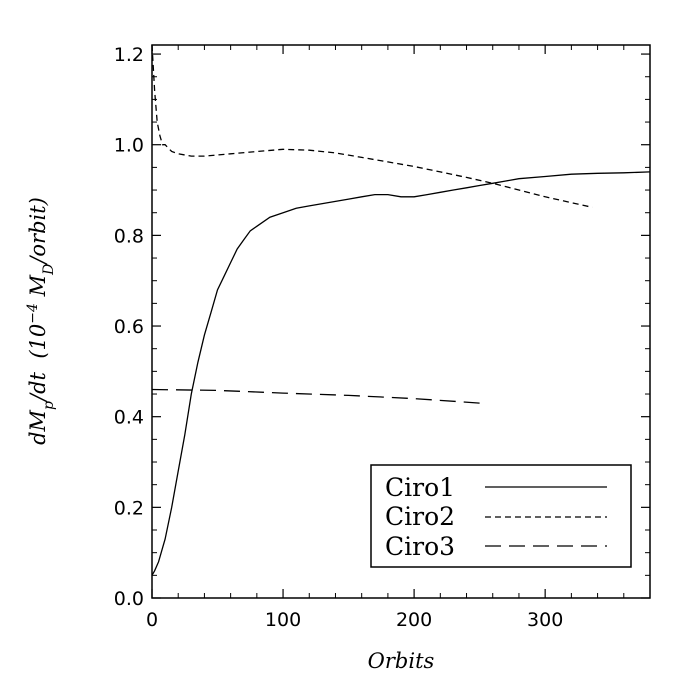  I want to click on y-label-exp: −4, so click(33, 313).